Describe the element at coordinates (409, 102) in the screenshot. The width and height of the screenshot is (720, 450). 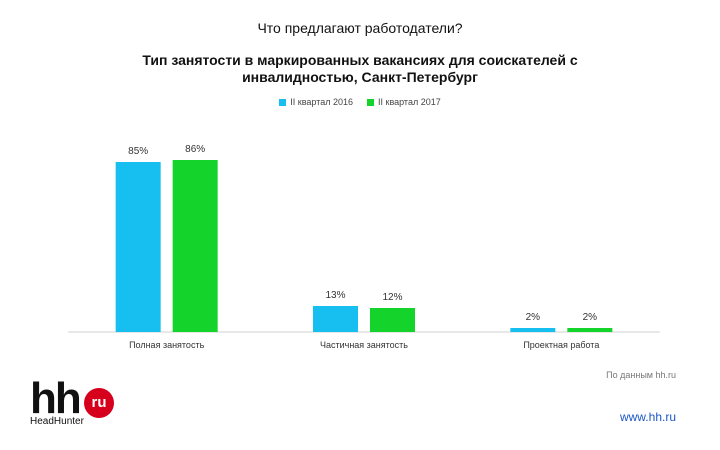
I see `legend-label-series-2: II квартал 2017` at that location.